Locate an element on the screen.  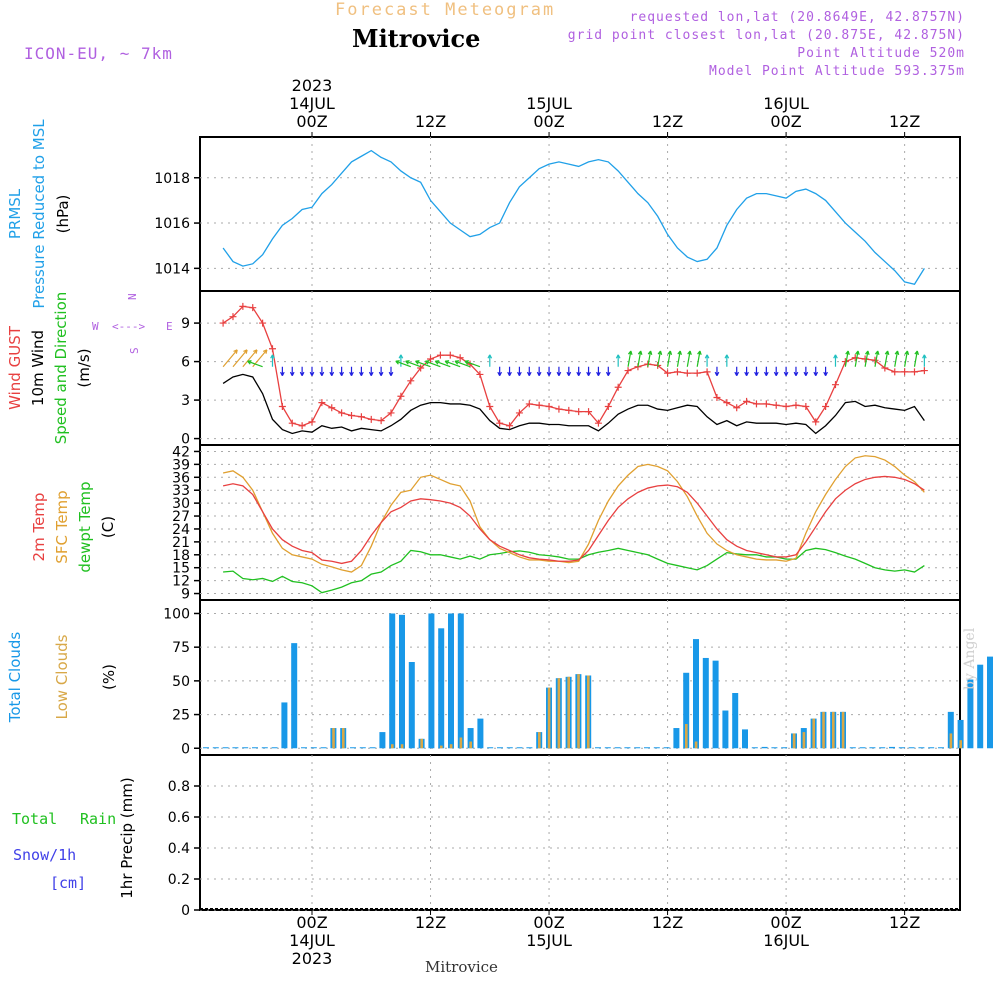
panel-frame is located at coordinates (580, 522).